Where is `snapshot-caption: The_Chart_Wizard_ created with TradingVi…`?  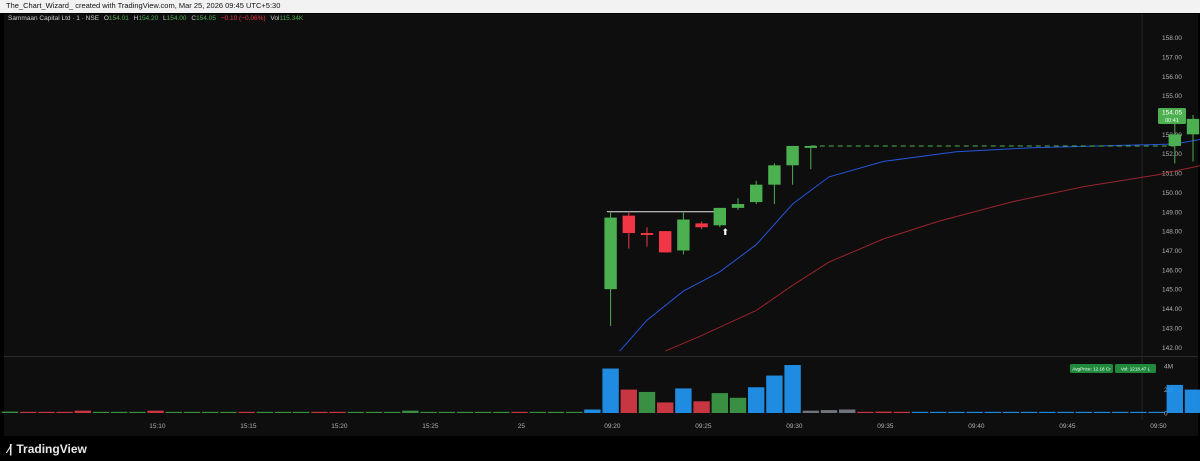 snapshot-caption: The_Chart_Wizard_ created with TradingVi… is located at coordinates (143, 5).